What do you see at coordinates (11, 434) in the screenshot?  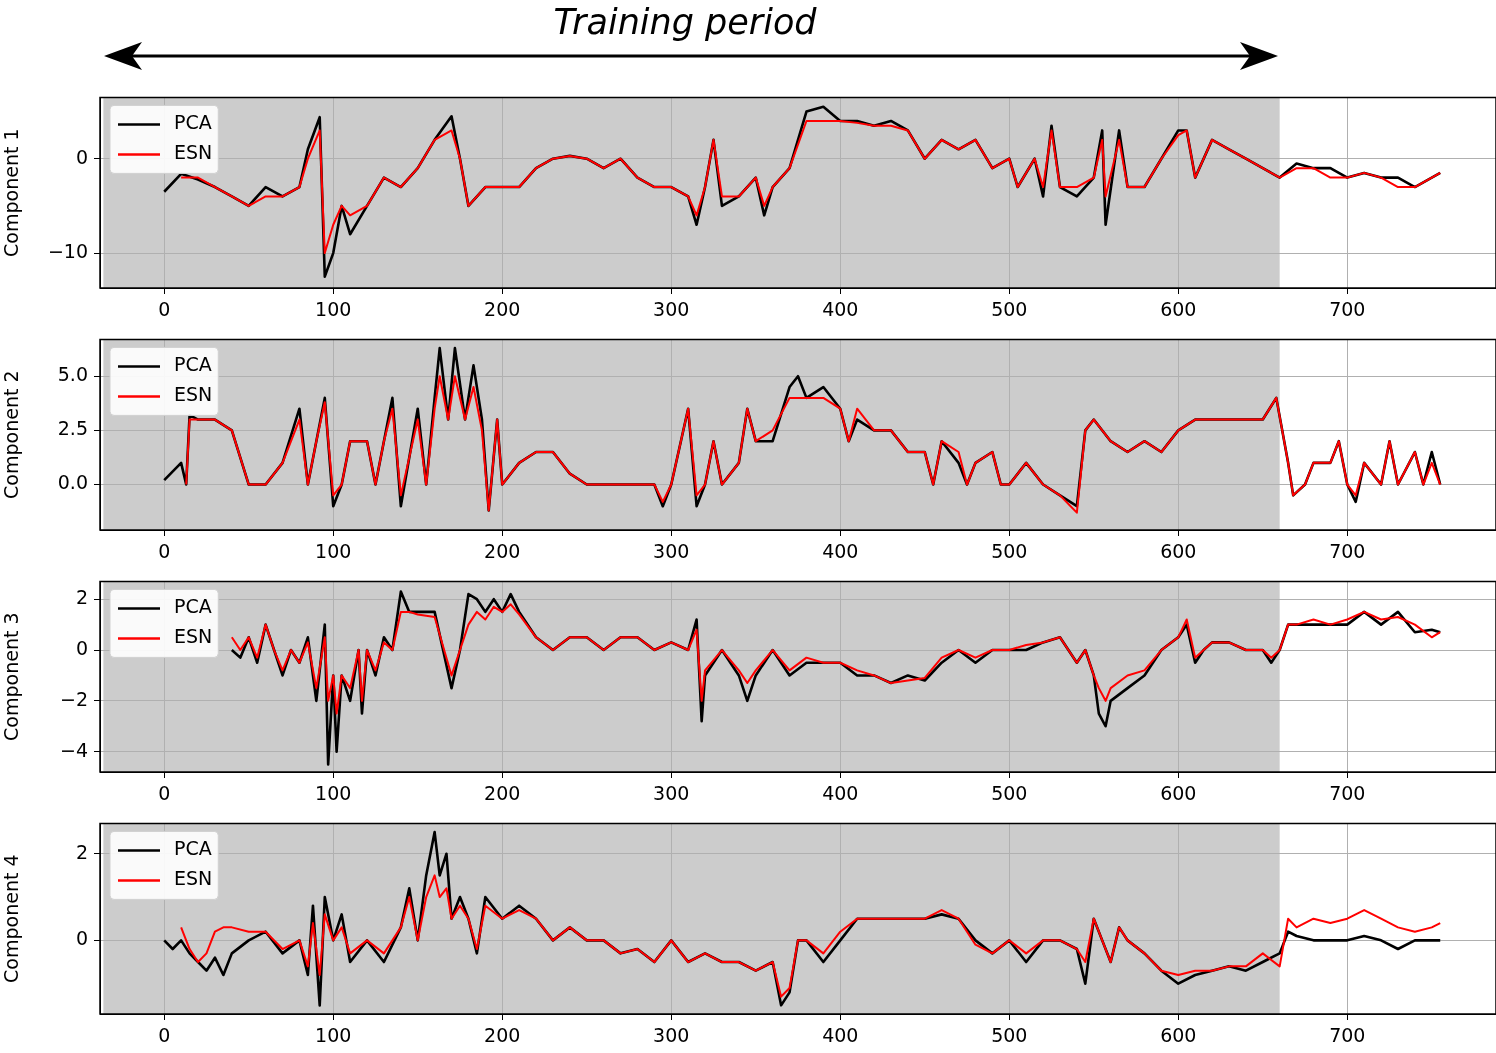 I see `y-axis-title: Component 2` at bounding box center [11, 434].